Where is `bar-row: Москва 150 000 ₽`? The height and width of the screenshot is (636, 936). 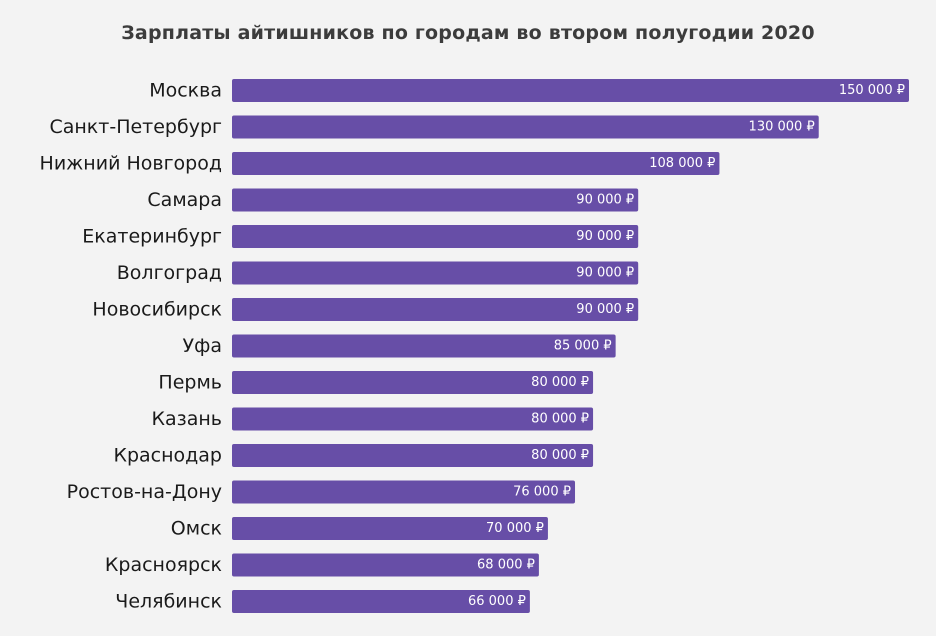 bar-row: Москва 150 000 ₽ is located at coordinates (529, 90).